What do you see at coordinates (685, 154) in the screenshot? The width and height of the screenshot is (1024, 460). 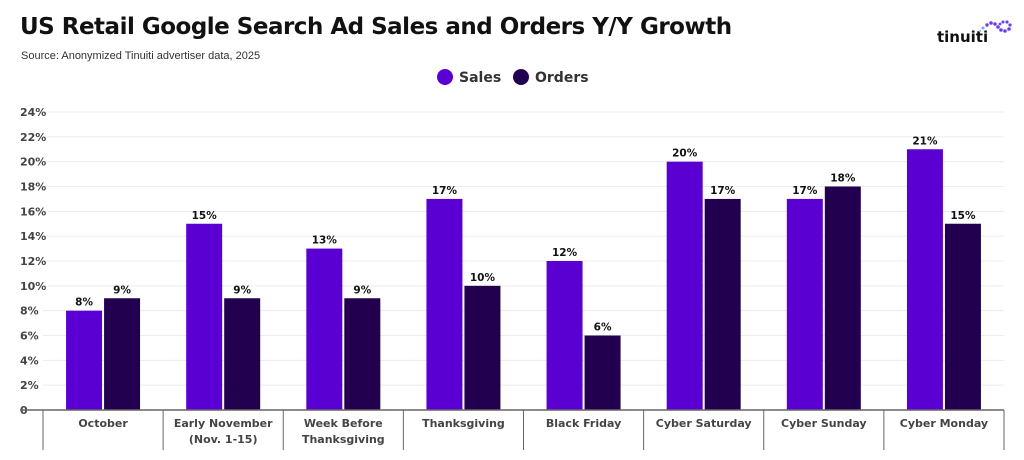 I see `data-label: 20%` at bounding box center [685, 154].